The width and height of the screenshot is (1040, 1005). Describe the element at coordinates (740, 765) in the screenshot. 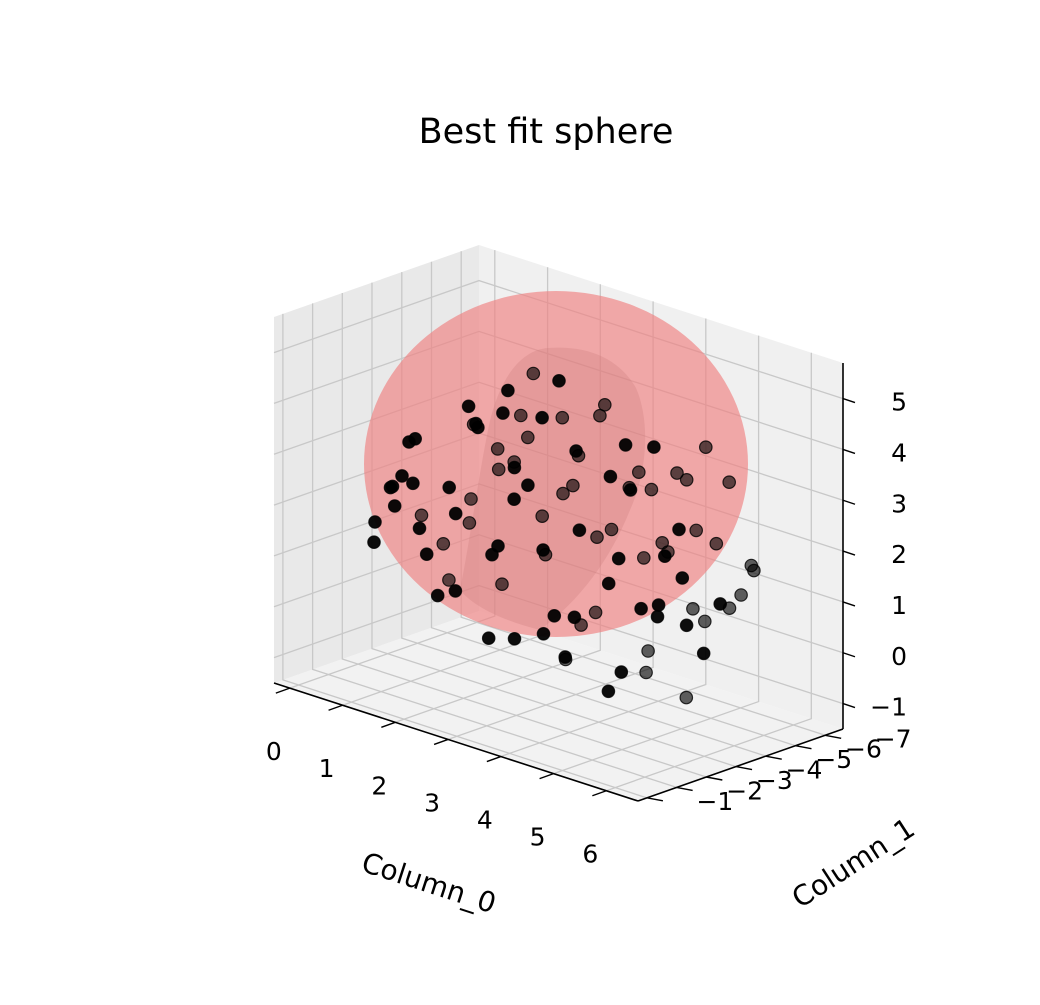

I see `y-axis-line` at that location.